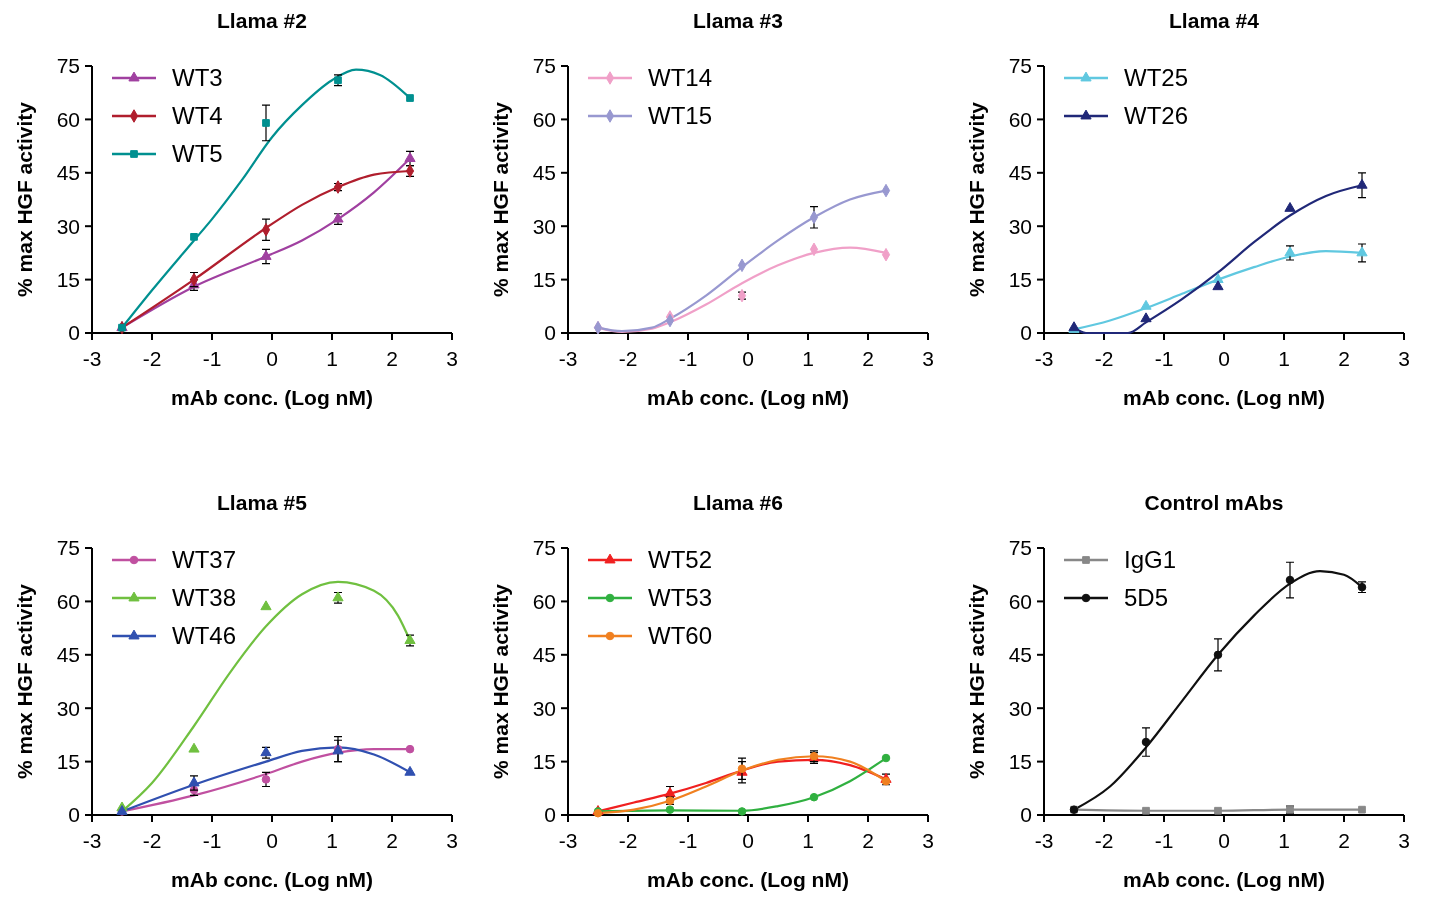 The height and width of the screenshot is (897, 1434). I want to click on legend-label: WT5, so click(197, 154).